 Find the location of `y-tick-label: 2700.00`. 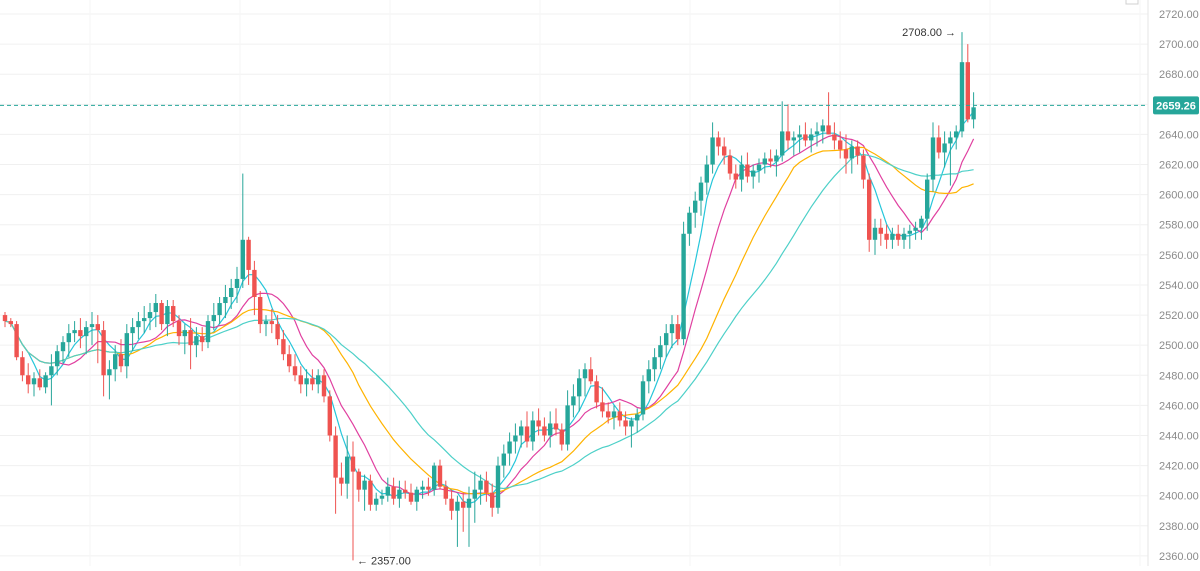

y-tick-label: 2700.00 is located at coordinates (1179, 45).